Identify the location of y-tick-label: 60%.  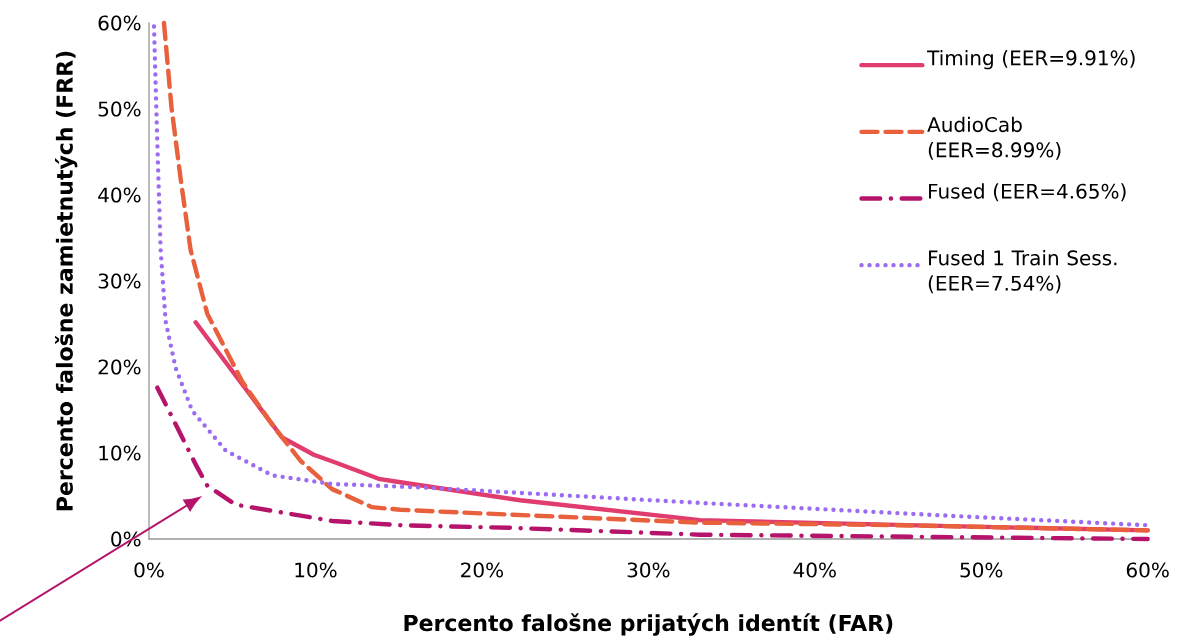
(119, 23).